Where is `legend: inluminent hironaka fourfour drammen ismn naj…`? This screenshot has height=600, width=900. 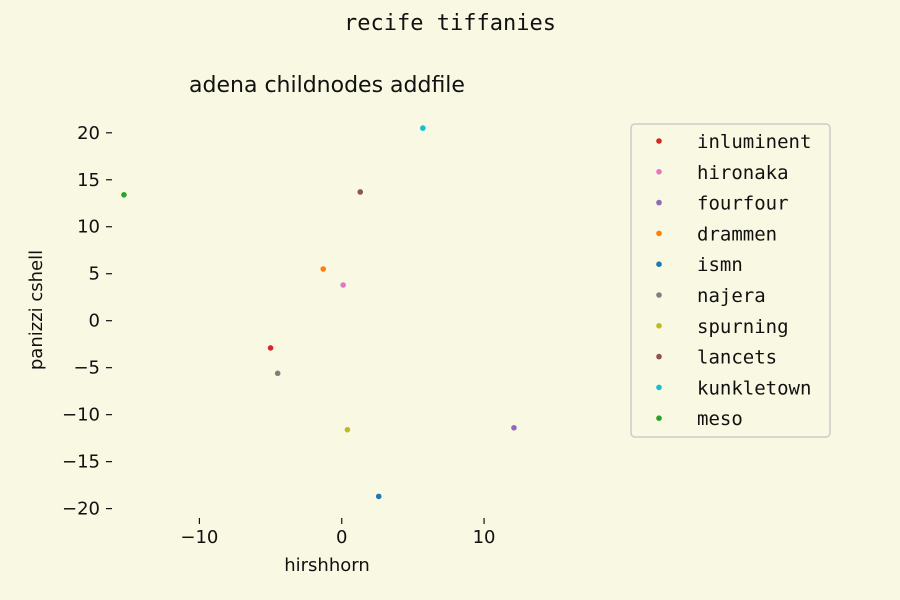 legend: inluminent hironaka fourfour drammen ismn naj… is located at coordinates (730, 280).